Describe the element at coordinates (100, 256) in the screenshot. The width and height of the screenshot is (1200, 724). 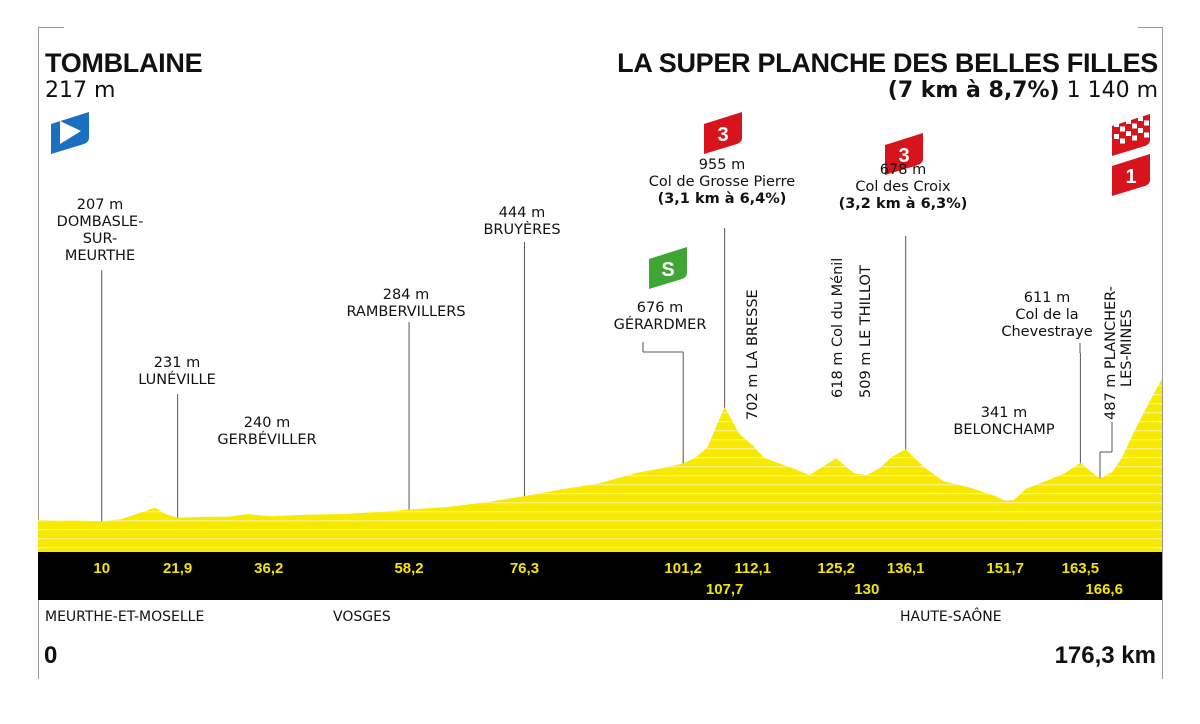
I see `waypoint-name: MEURTHE` at that location.